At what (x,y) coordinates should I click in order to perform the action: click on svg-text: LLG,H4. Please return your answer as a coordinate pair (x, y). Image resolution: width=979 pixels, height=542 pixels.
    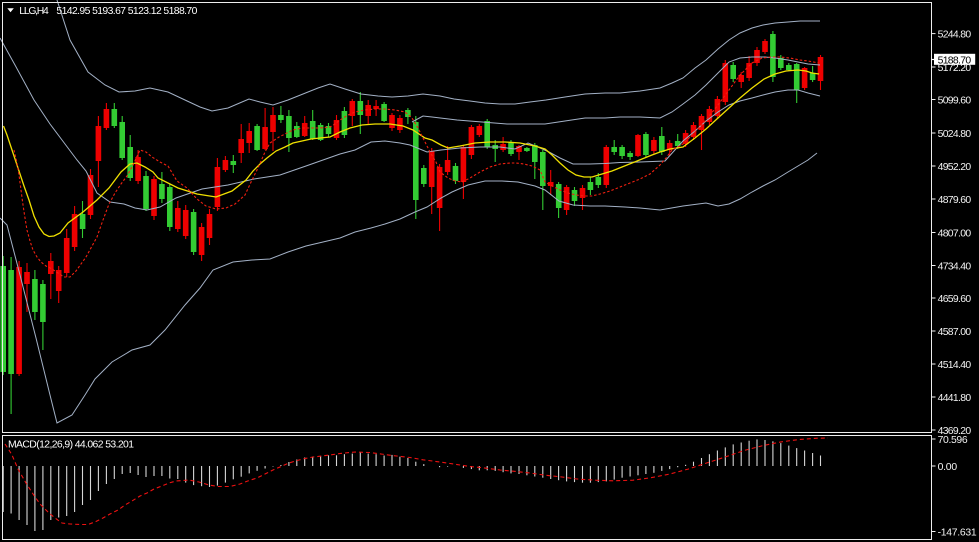
    Looking at the image, I should click on (34, 11).